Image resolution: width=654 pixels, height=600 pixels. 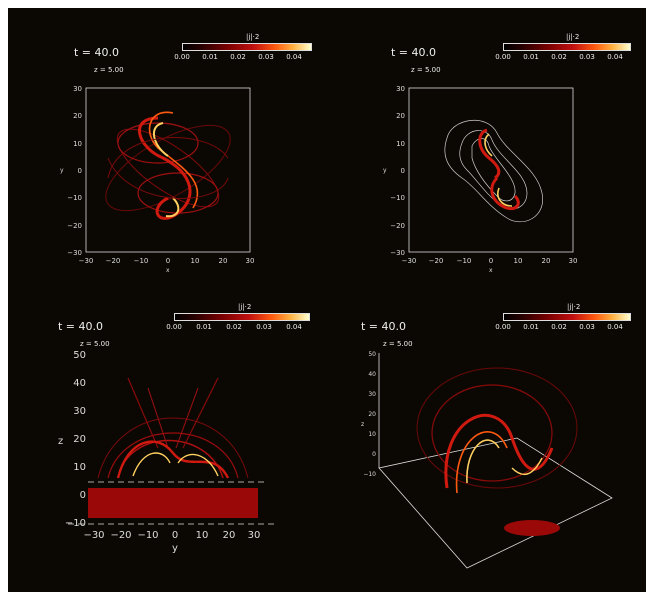 I want to click on z-tick-label: 30, so click(x=372, y=394).